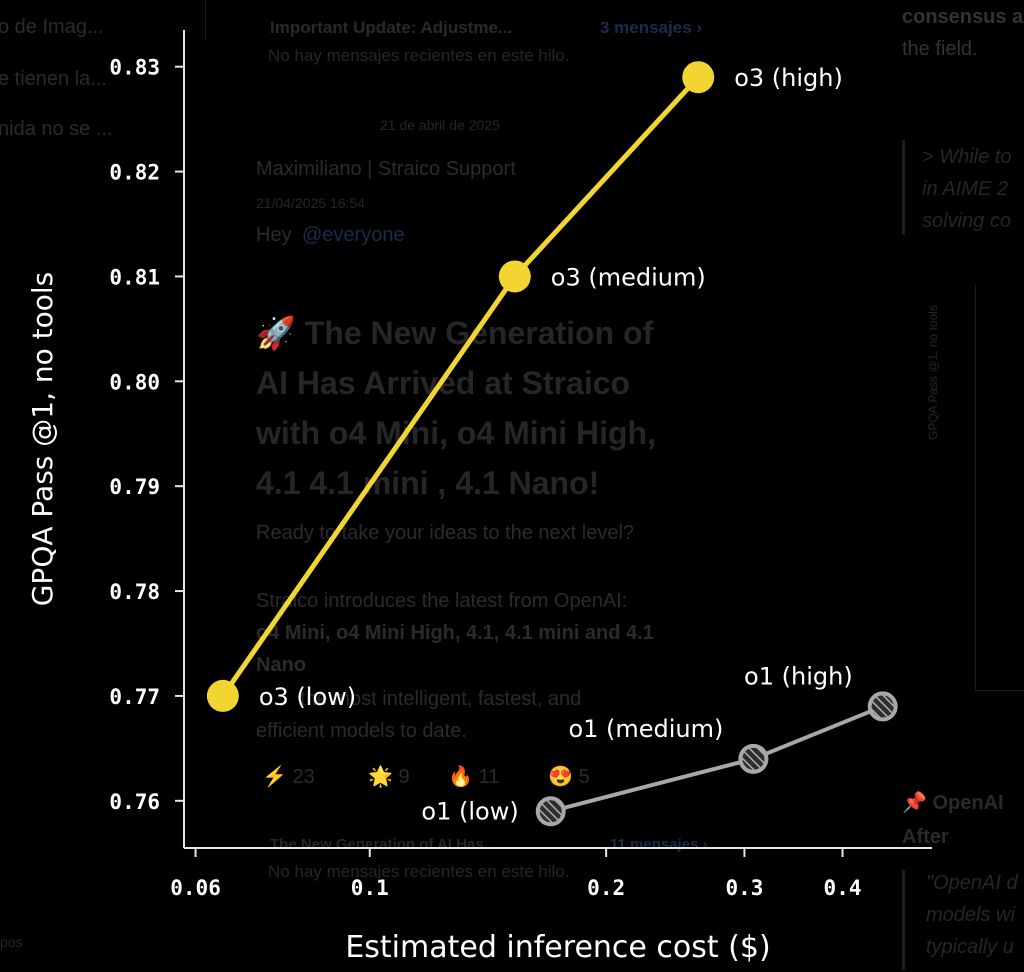 This screenshot has height=972, width=1024. What do you see at coordinates (628, 277) in the screenshot?
I see `point-label: o3 (medium)` at bounding box center [628, 277].